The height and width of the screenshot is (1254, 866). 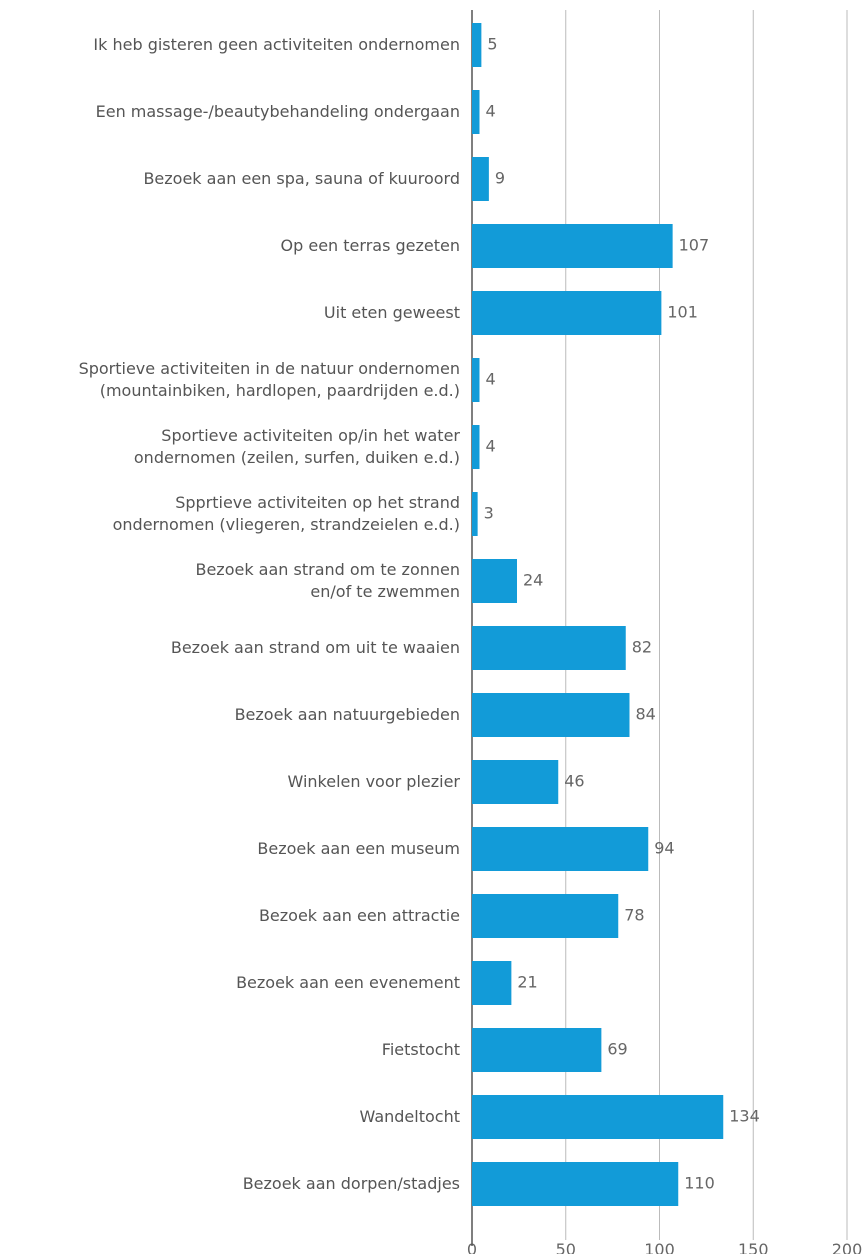 I want to click on category-label: Bezoek aan natuurgebieden, so click(x=347, y=714).